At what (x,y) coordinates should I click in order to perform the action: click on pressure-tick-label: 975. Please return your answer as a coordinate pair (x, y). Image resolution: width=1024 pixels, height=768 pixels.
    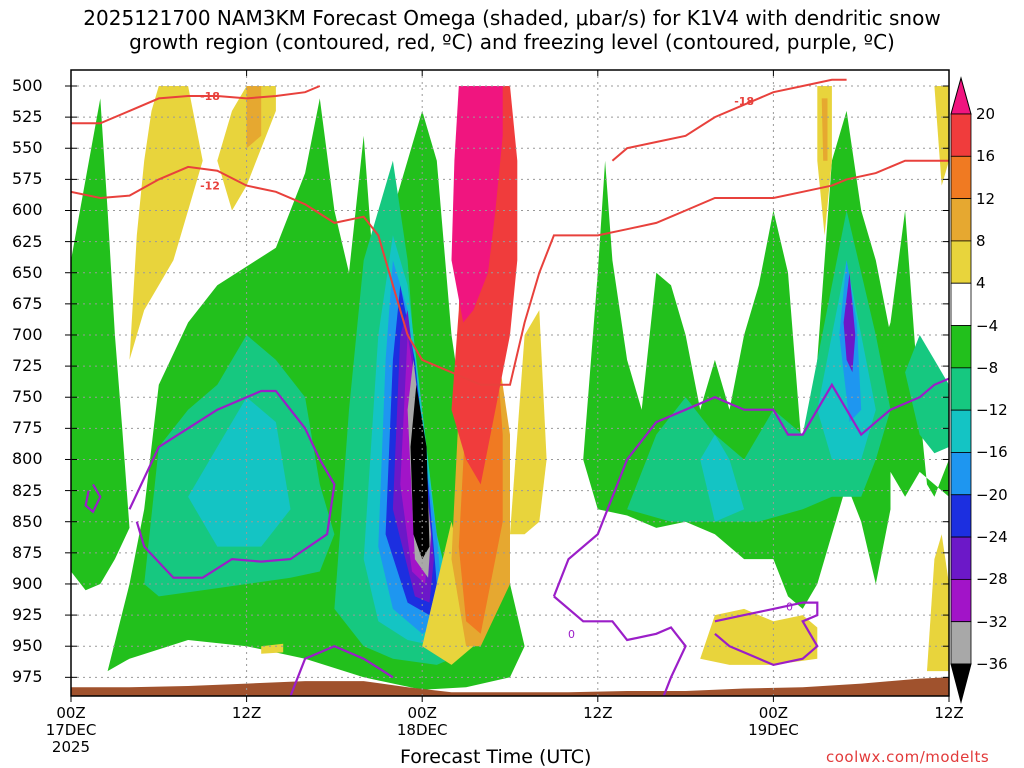
    Looking at the image, I should click on (27, 677).